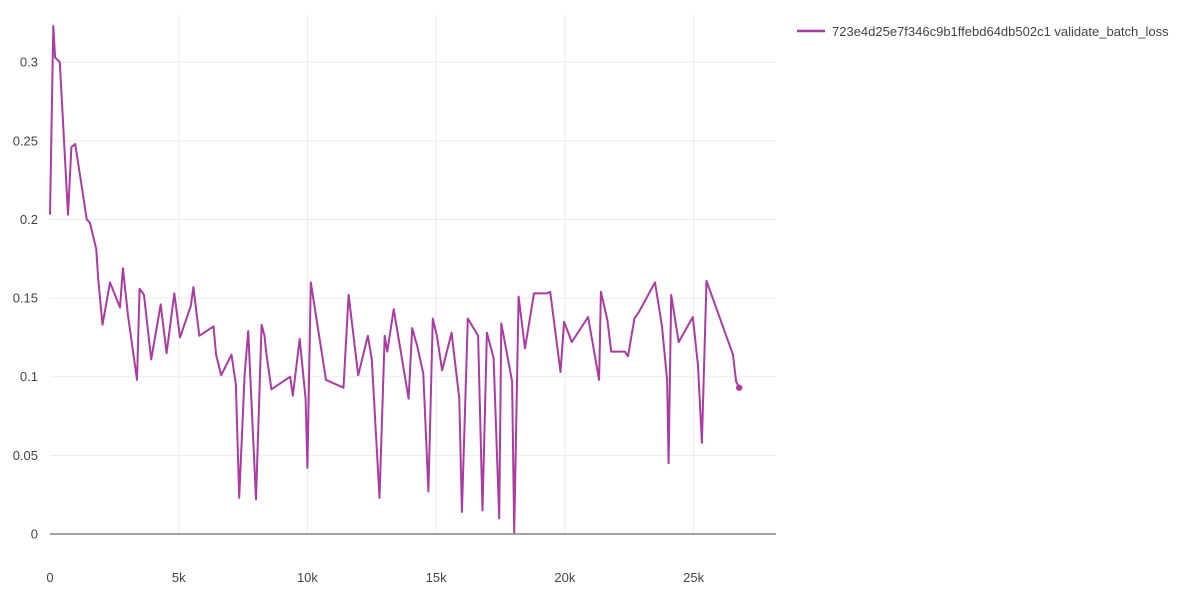 The width and height of the screenshot is (1200, 600). Describe the element at coordinates (34, 534) in the screenshot. I see `y-tick-label: 0` at that location.